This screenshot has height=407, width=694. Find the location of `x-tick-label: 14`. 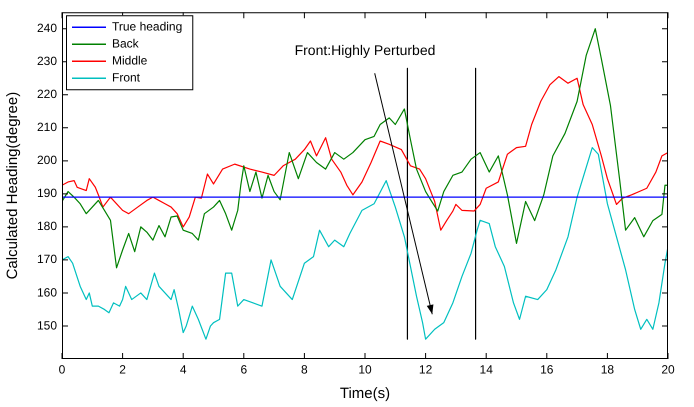

x-tick-label: 14 is located at coordinates (487, 369).